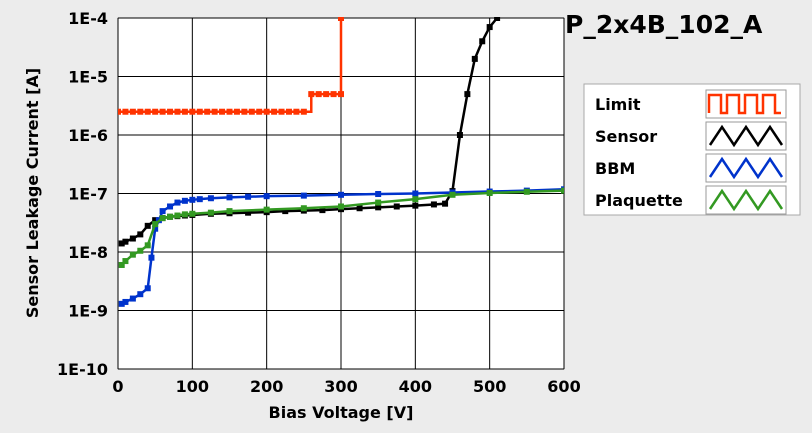 Image resolution: width=812 pixels, height=433 pixels. I want to click on legend-swatch-plaquette, so click(746, 200).